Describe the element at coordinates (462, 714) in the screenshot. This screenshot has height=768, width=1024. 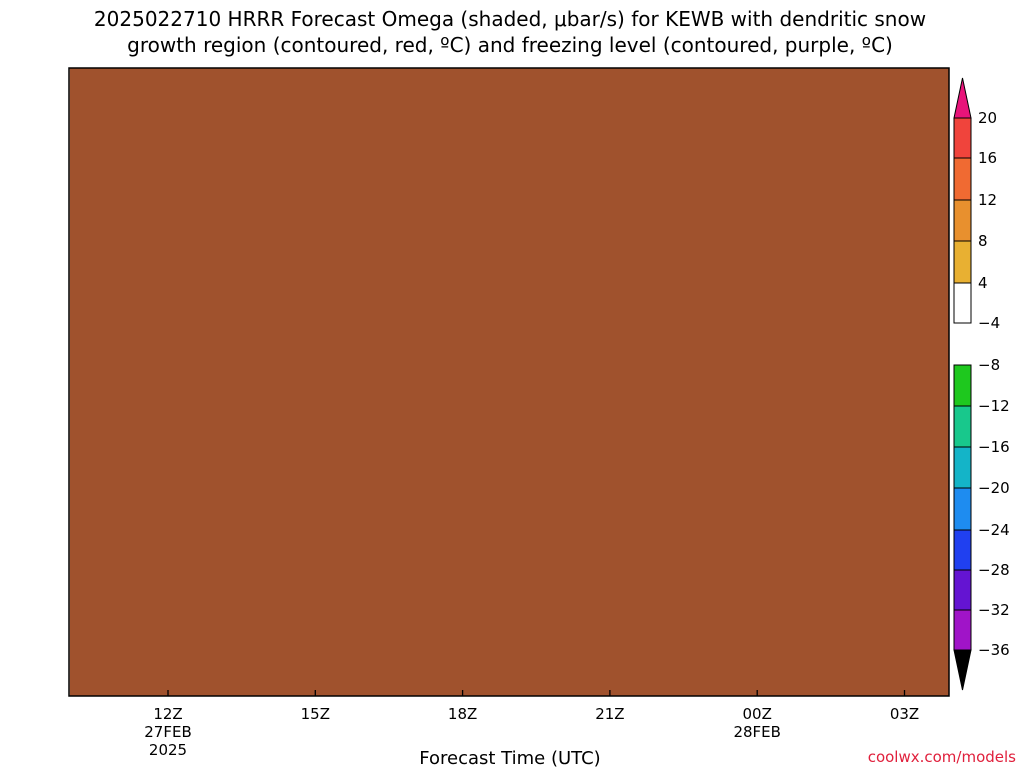
I see `x-tick-label-18Z: 18Z` at that location.